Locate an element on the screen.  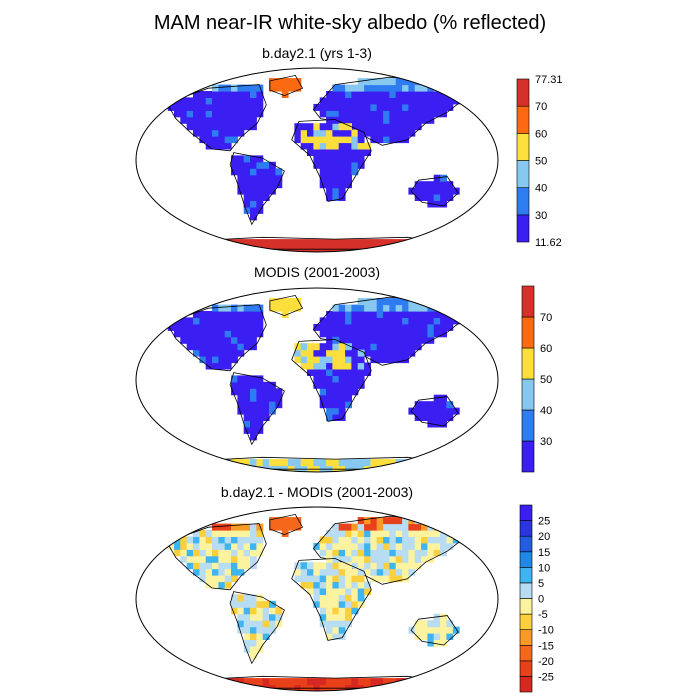
colorbar-swatch is located at coordinates (528, 394).